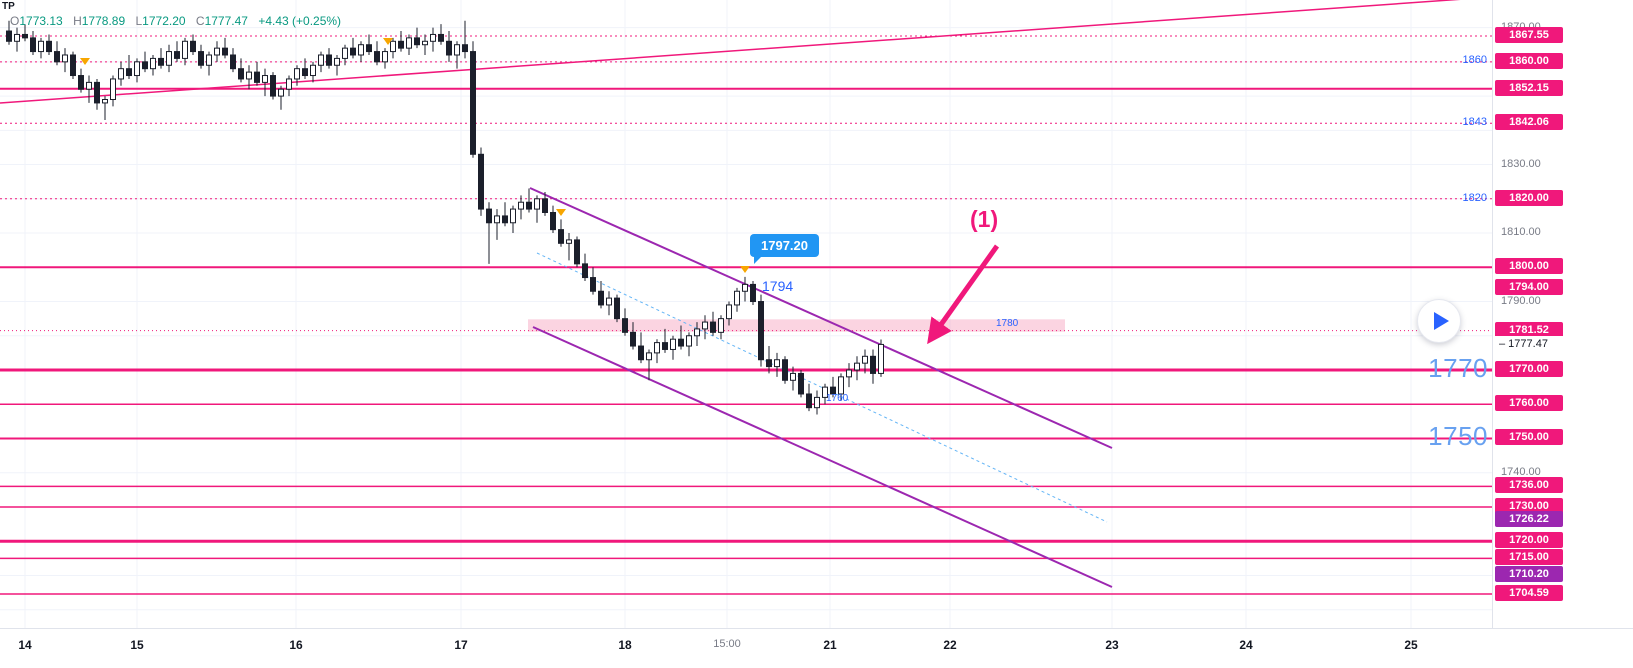 This screenshot has width=1633, height=668. Describe the element at coordinates (1458, 436) in the screenshot. I see `level-label-1750: 1750` at that location.